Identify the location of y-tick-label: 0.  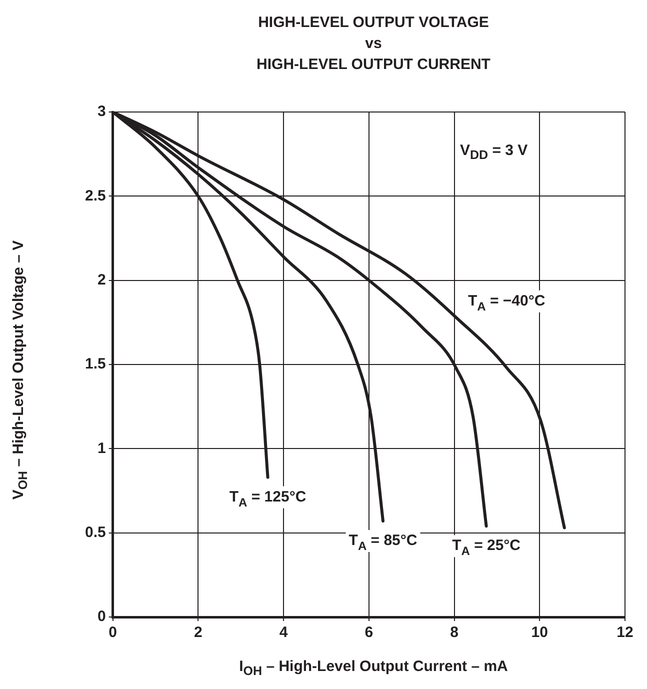
(102, 617).